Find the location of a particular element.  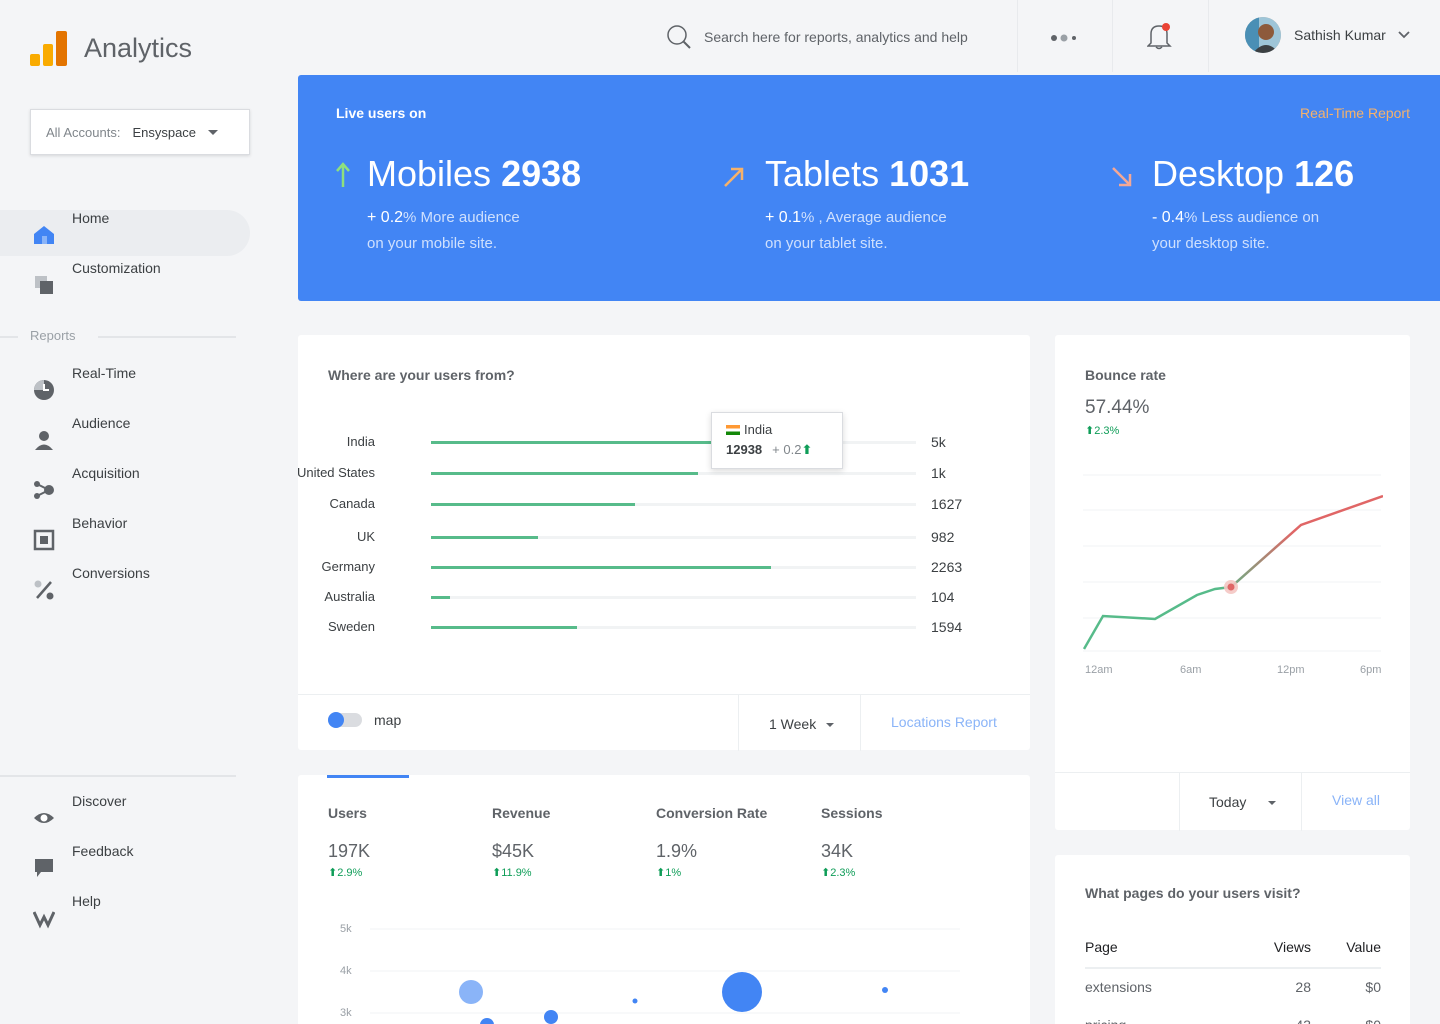

country-name: Canada is located at coordinates (352, 503).